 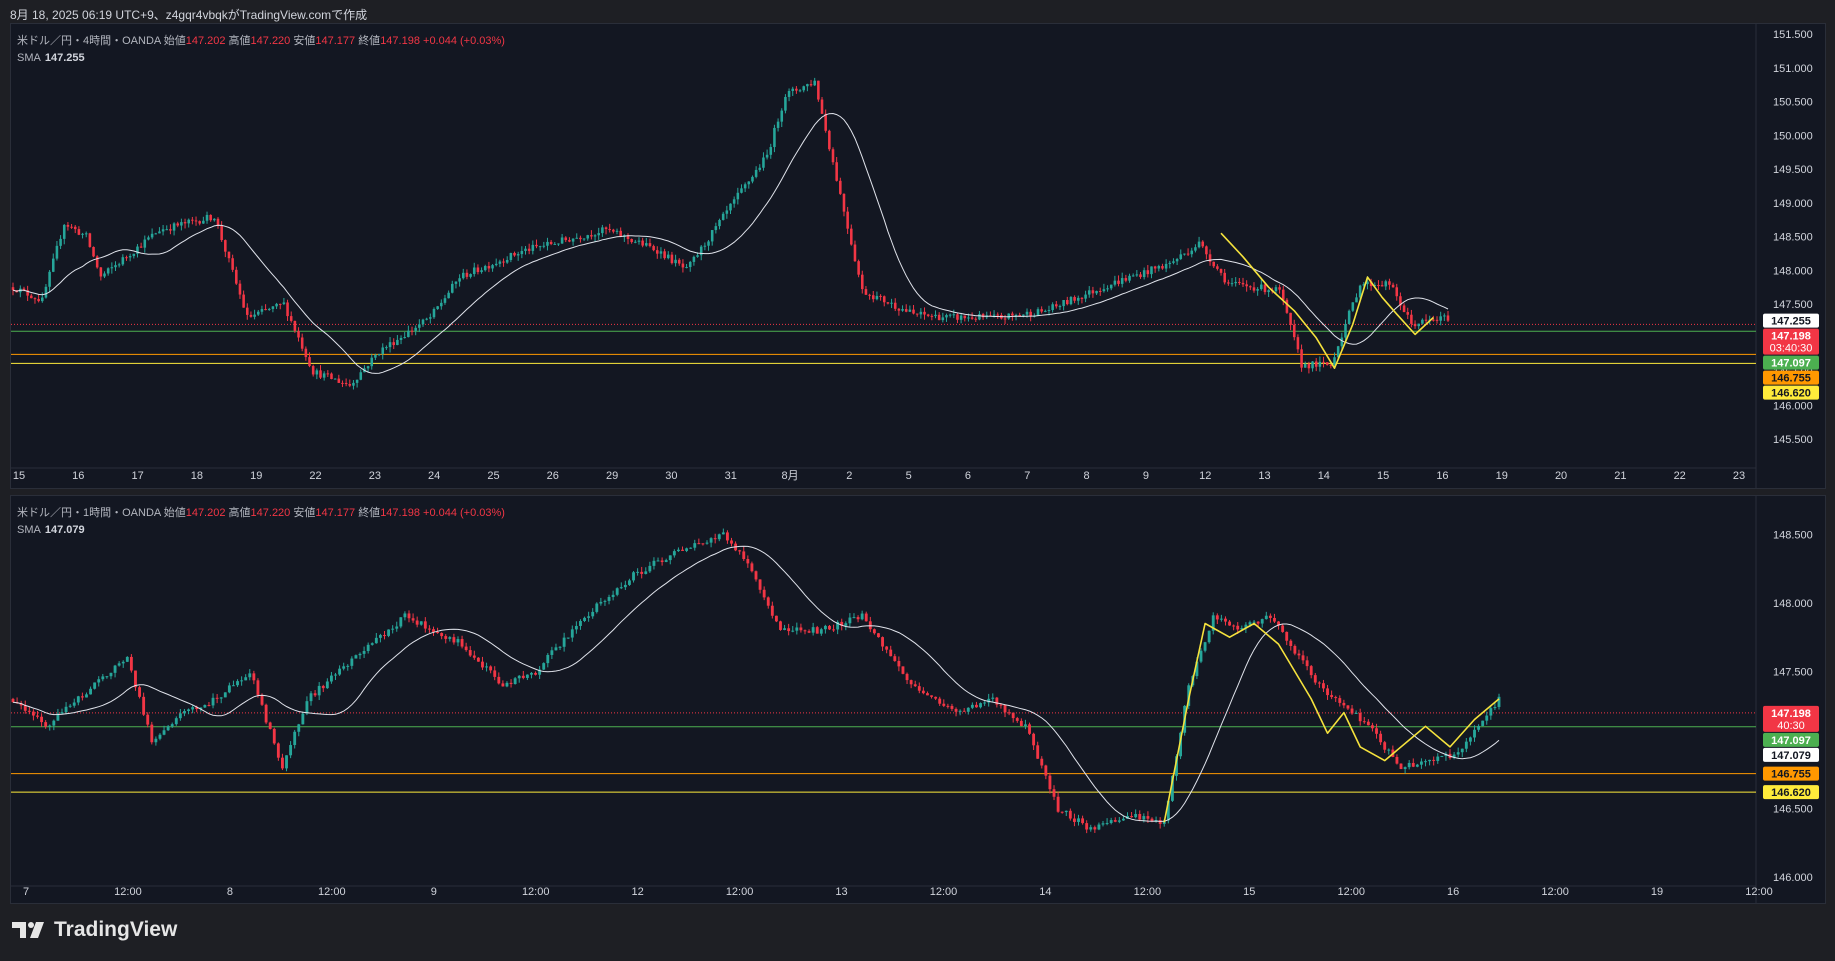 I want to click on price-tag, so click(x=1791, y=792).